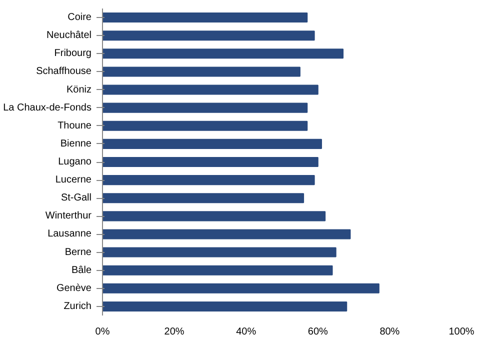 The height and width of the screenshot is (340, 491). What do you see at coordinates (76, 198) in the screenshot?
I see `y-tick-label: St-Gall` at bounding box center [76, 198].